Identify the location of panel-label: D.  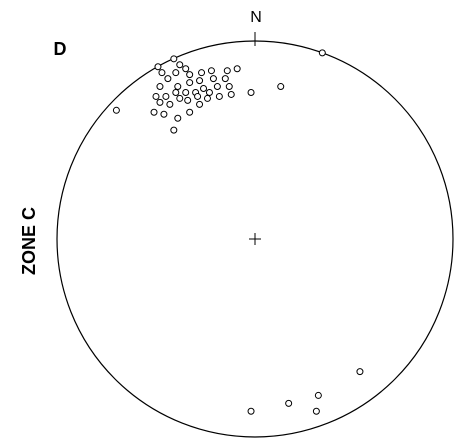
(60, 49).